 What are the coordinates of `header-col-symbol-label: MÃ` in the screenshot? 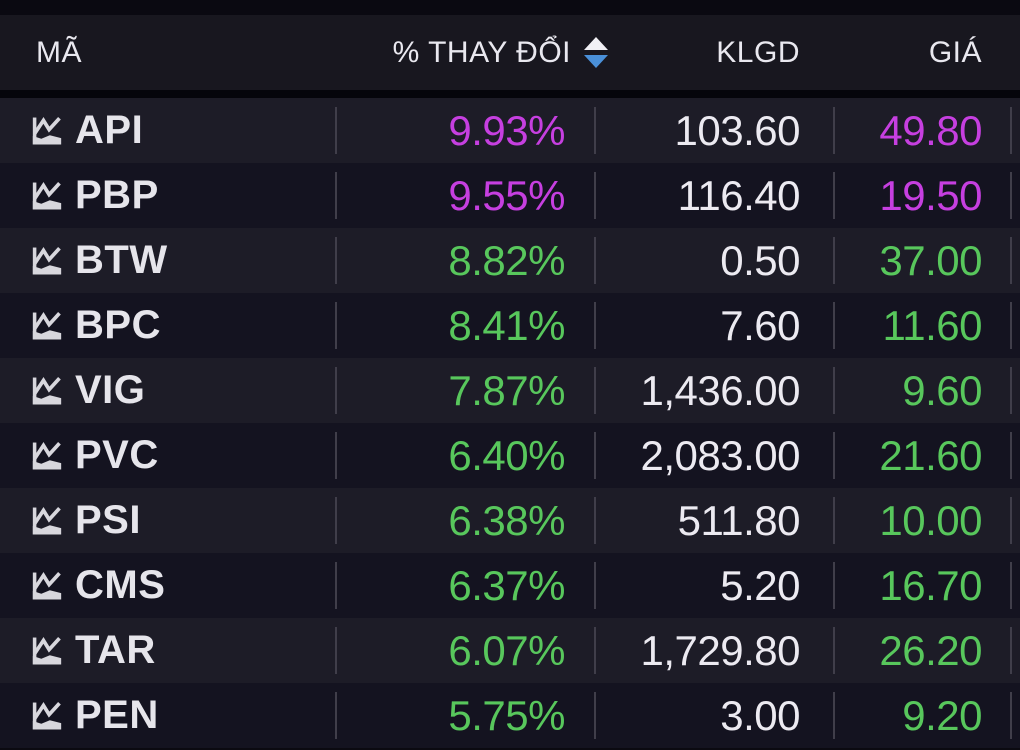 It's located at (59, 52).